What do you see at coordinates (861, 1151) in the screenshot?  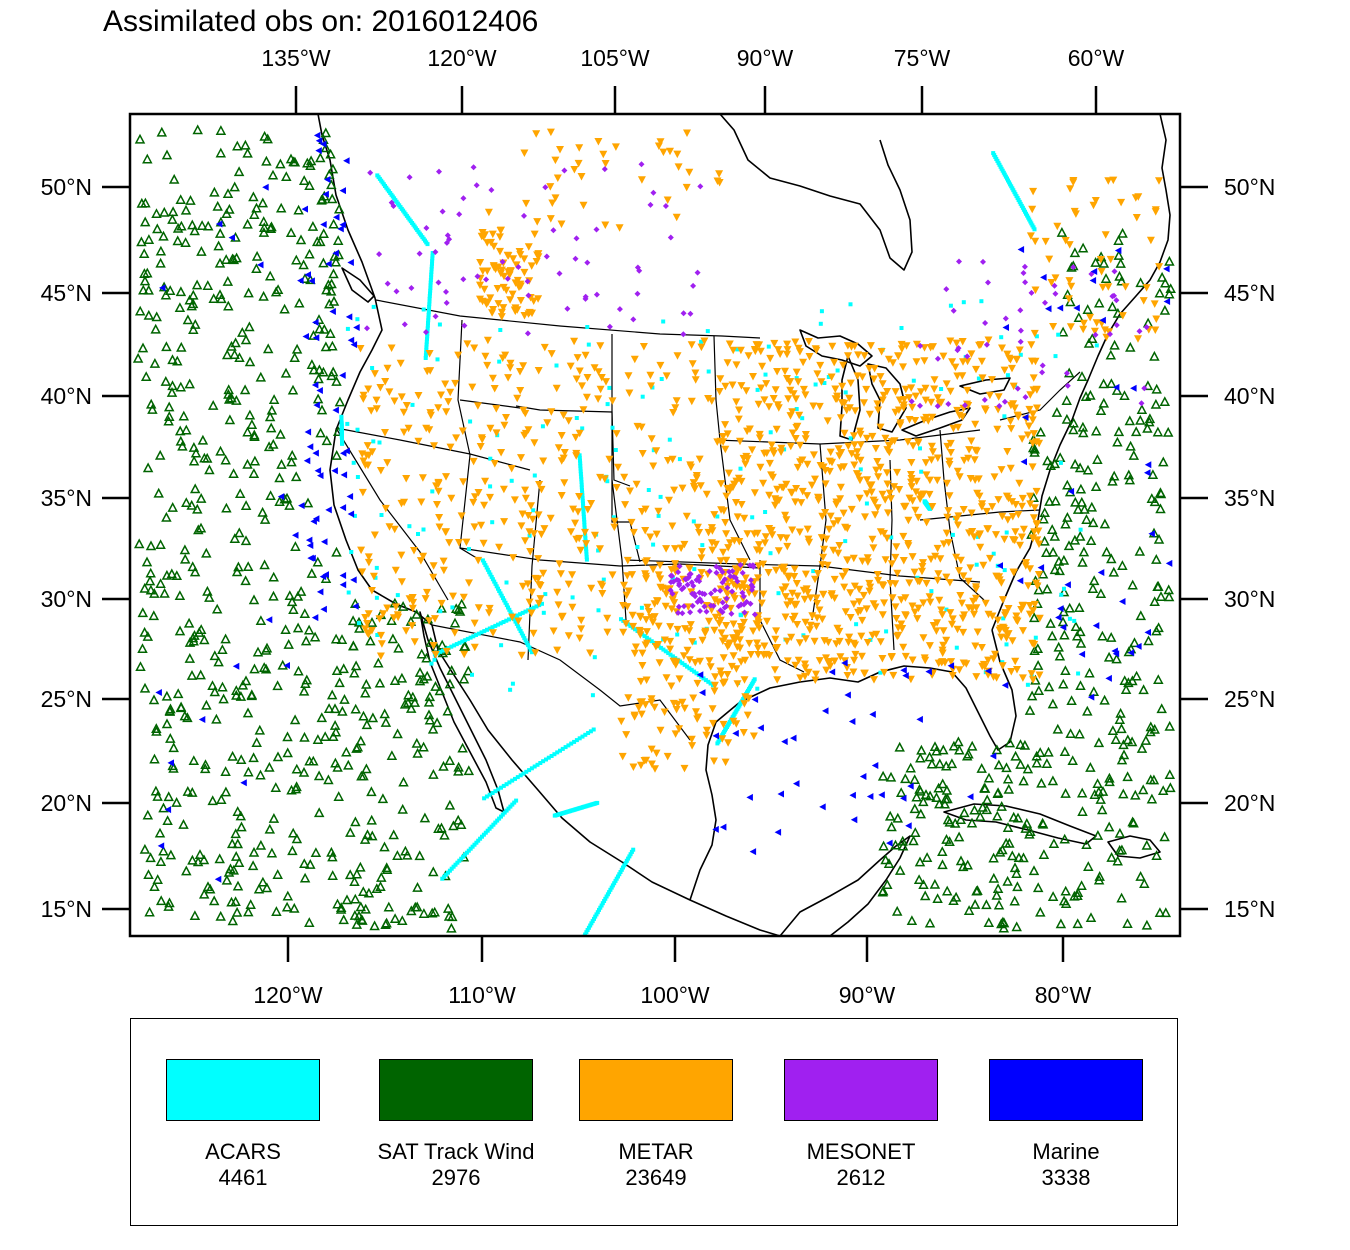 I see `legend-label: MESONET` at bounding box center [861, 1151].